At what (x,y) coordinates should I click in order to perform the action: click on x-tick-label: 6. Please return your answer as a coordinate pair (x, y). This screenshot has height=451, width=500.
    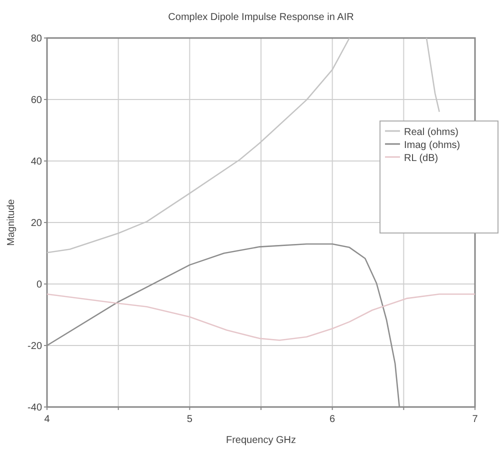
    Looking at the image, I should click on (333, 419).